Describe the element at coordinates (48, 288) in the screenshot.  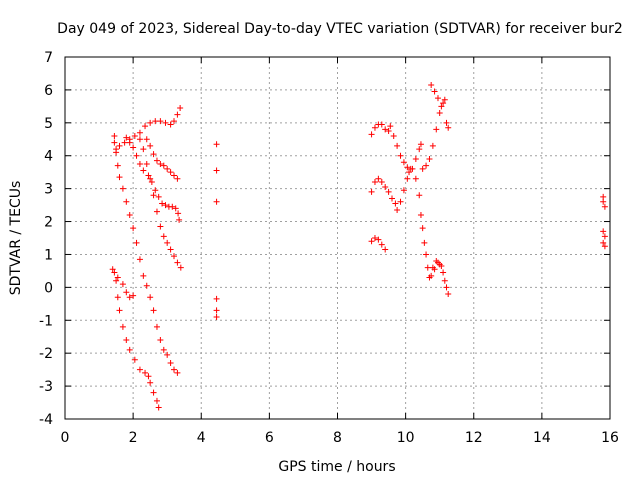
I see `y-tick-label: 0` at that location.